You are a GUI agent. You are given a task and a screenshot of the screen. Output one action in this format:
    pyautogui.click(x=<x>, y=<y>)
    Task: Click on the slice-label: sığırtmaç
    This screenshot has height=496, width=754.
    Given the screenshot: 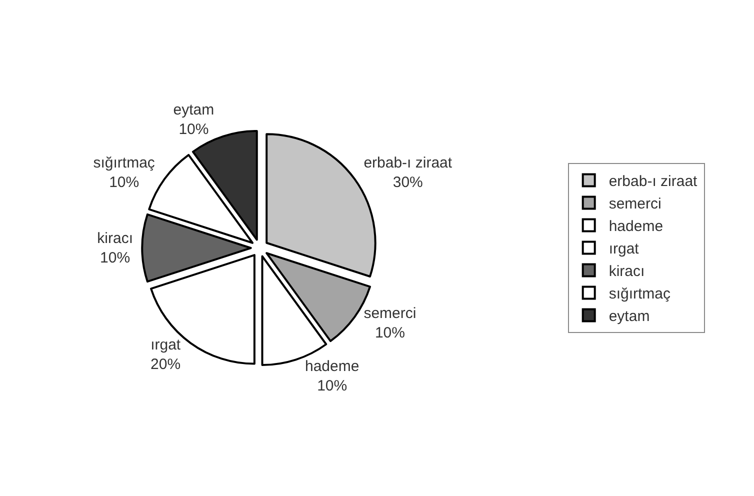 What is the action you would take?
    pyautogui.click(x=124, y=163)
    